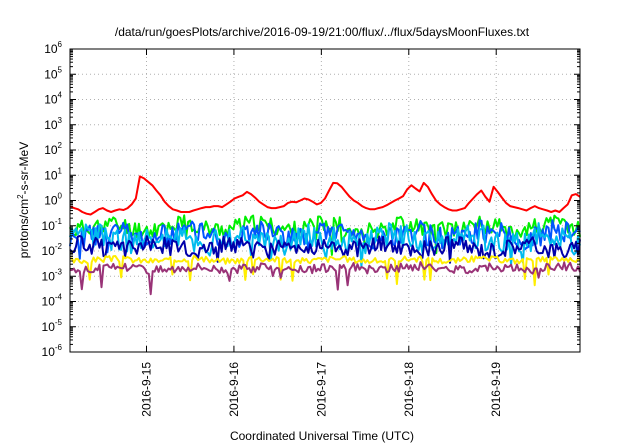 The height and width of the screenshot is (448, 640). I want to click on y-tick-exponent: -6, so click(59, 347).